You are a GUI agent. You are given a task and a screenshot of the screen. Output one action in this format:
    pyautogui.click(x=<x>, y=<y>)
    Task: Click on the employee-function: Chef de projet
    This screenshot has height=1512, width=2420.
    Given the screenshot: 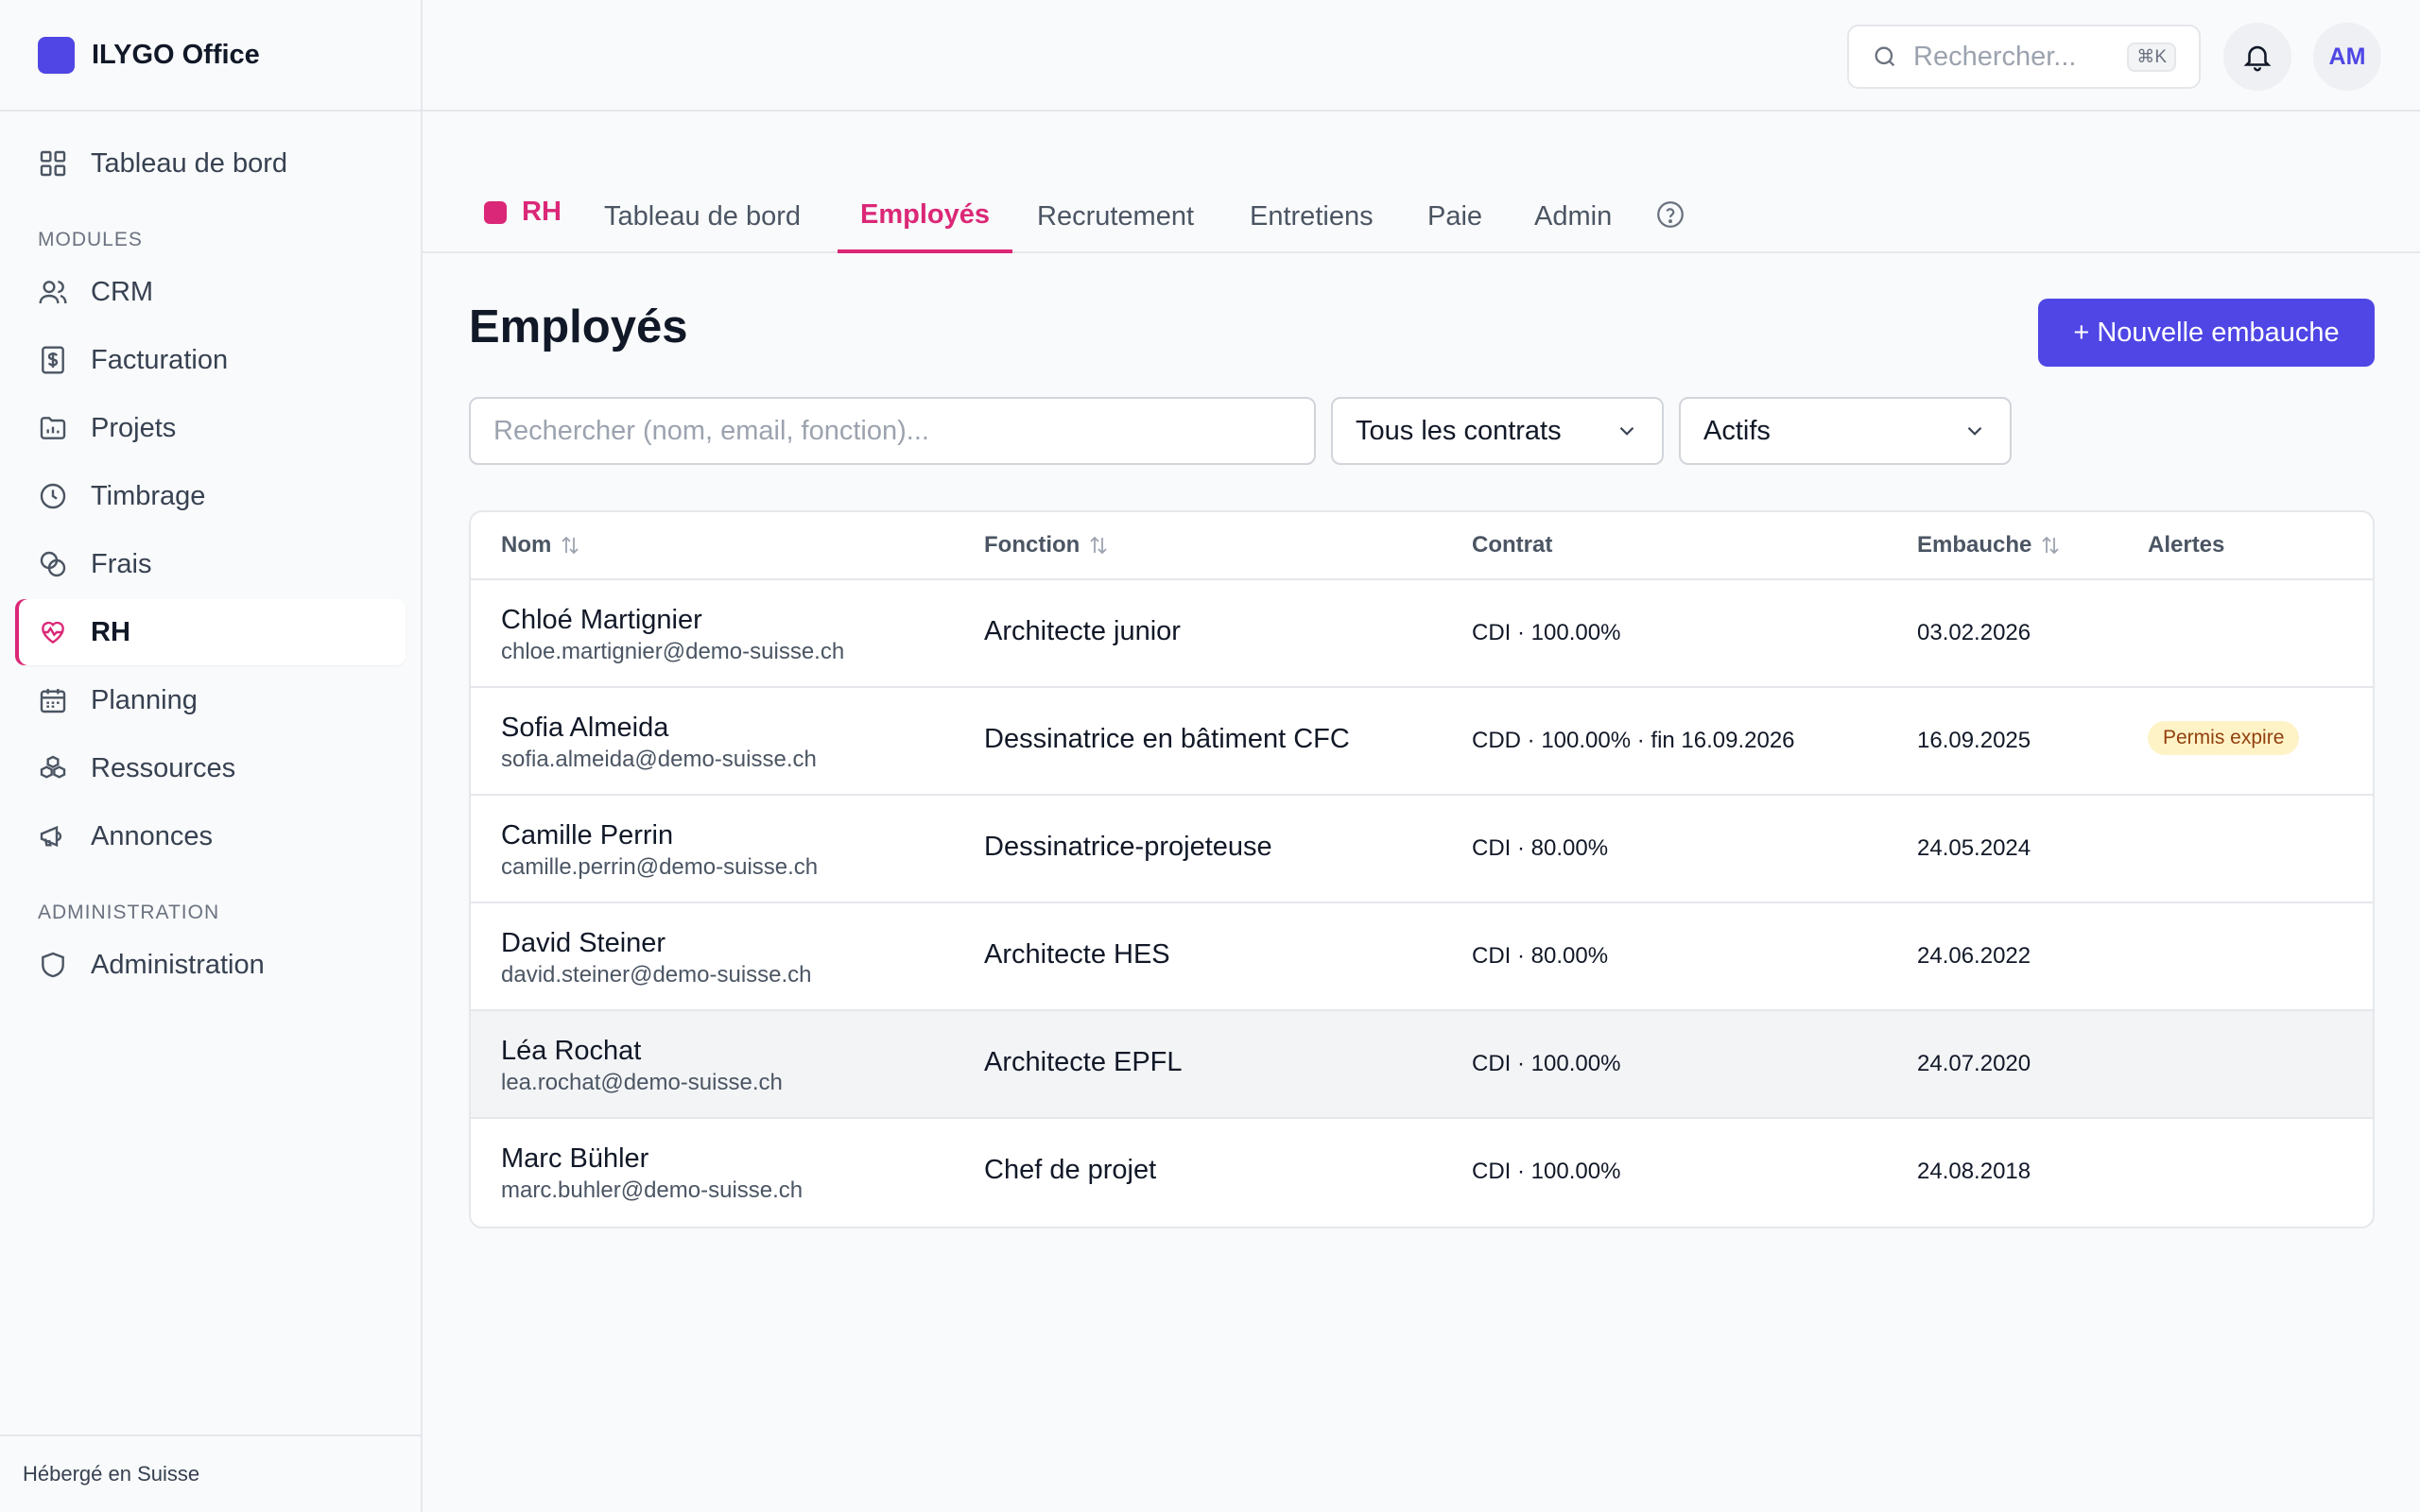 What is the action you would take?
    pyautogui.click(x=1070, y=1170)
    